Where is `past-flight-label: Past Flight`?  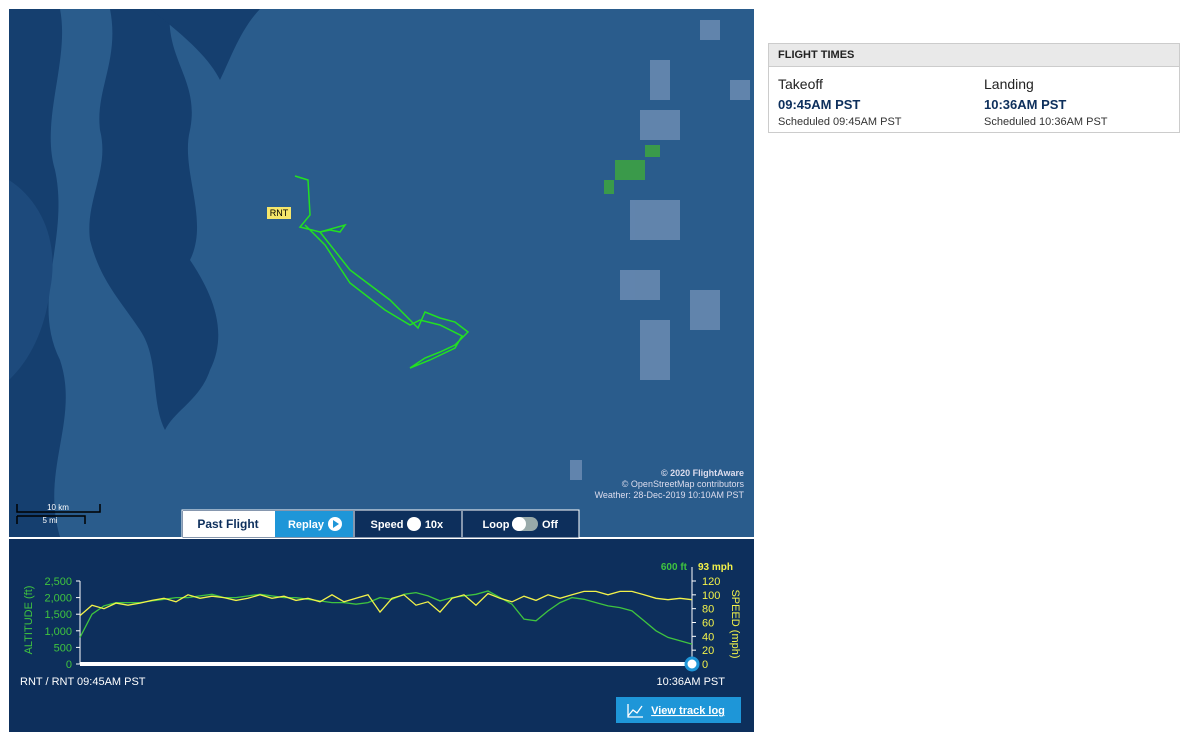 past-flight-label: Past Flight is located at coordinates (227, 524).